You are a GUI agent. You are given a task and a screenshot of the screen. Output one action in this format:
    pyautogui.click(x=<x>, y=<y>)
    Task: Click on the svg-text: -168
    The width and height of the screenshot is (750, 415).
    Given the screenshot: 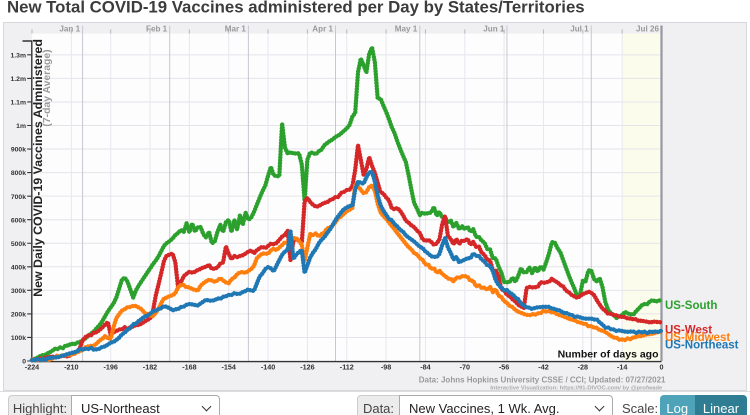 What is the action you would take?
    pyautogui.click(x=189, y=366)
    